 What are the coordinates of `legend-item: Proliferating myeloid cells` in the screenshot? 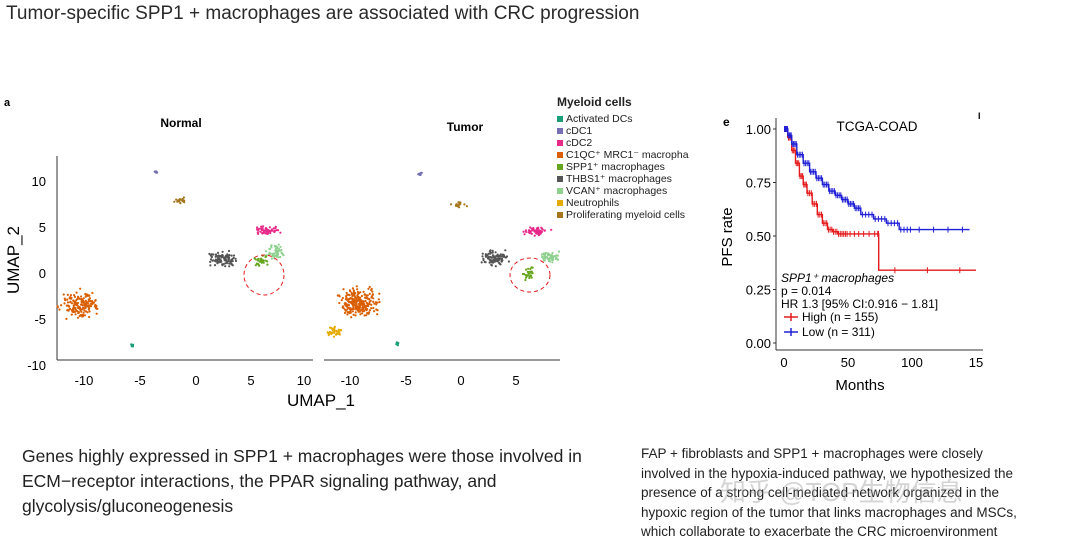 It's located at (623, 215).